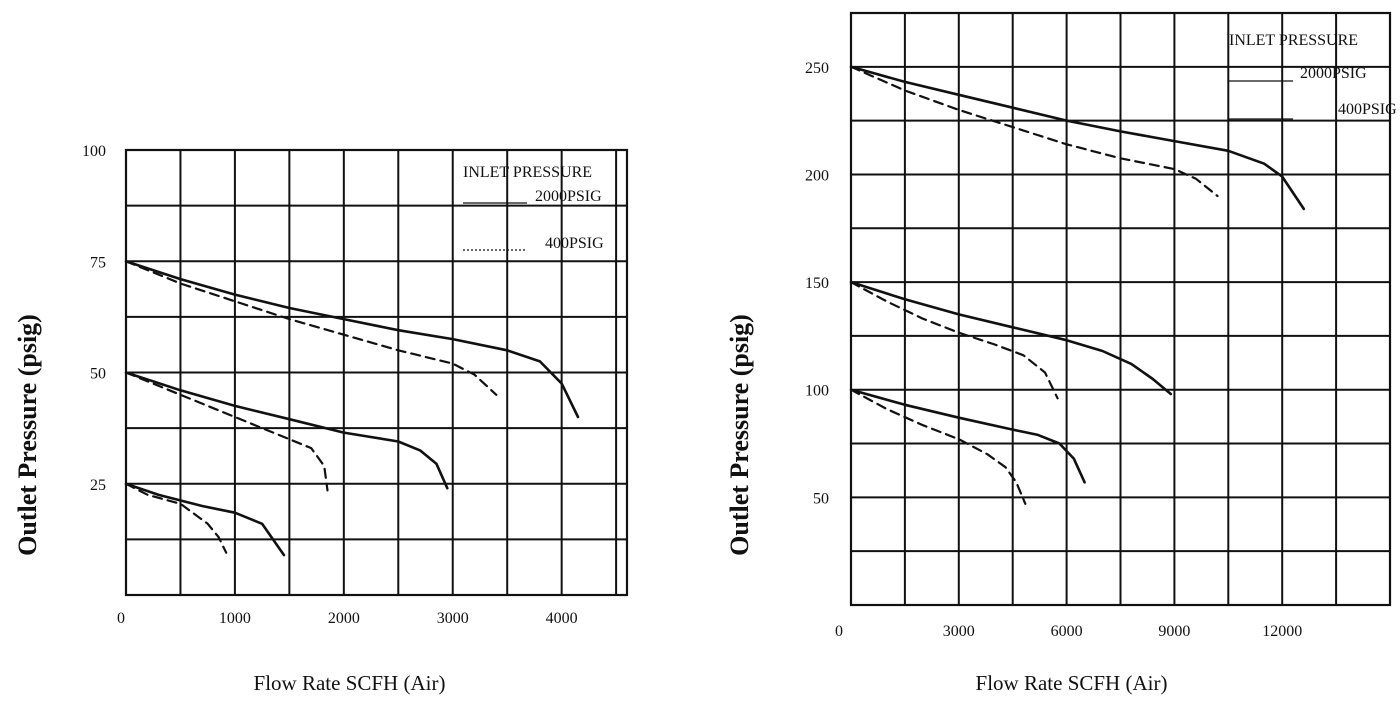 The image size is (1400, 706). What do you see at coordinates (1293, 40) in the screenshot?
I see `right-legend-title: INLET PRESSURE` at bounding box center [1293, 40].